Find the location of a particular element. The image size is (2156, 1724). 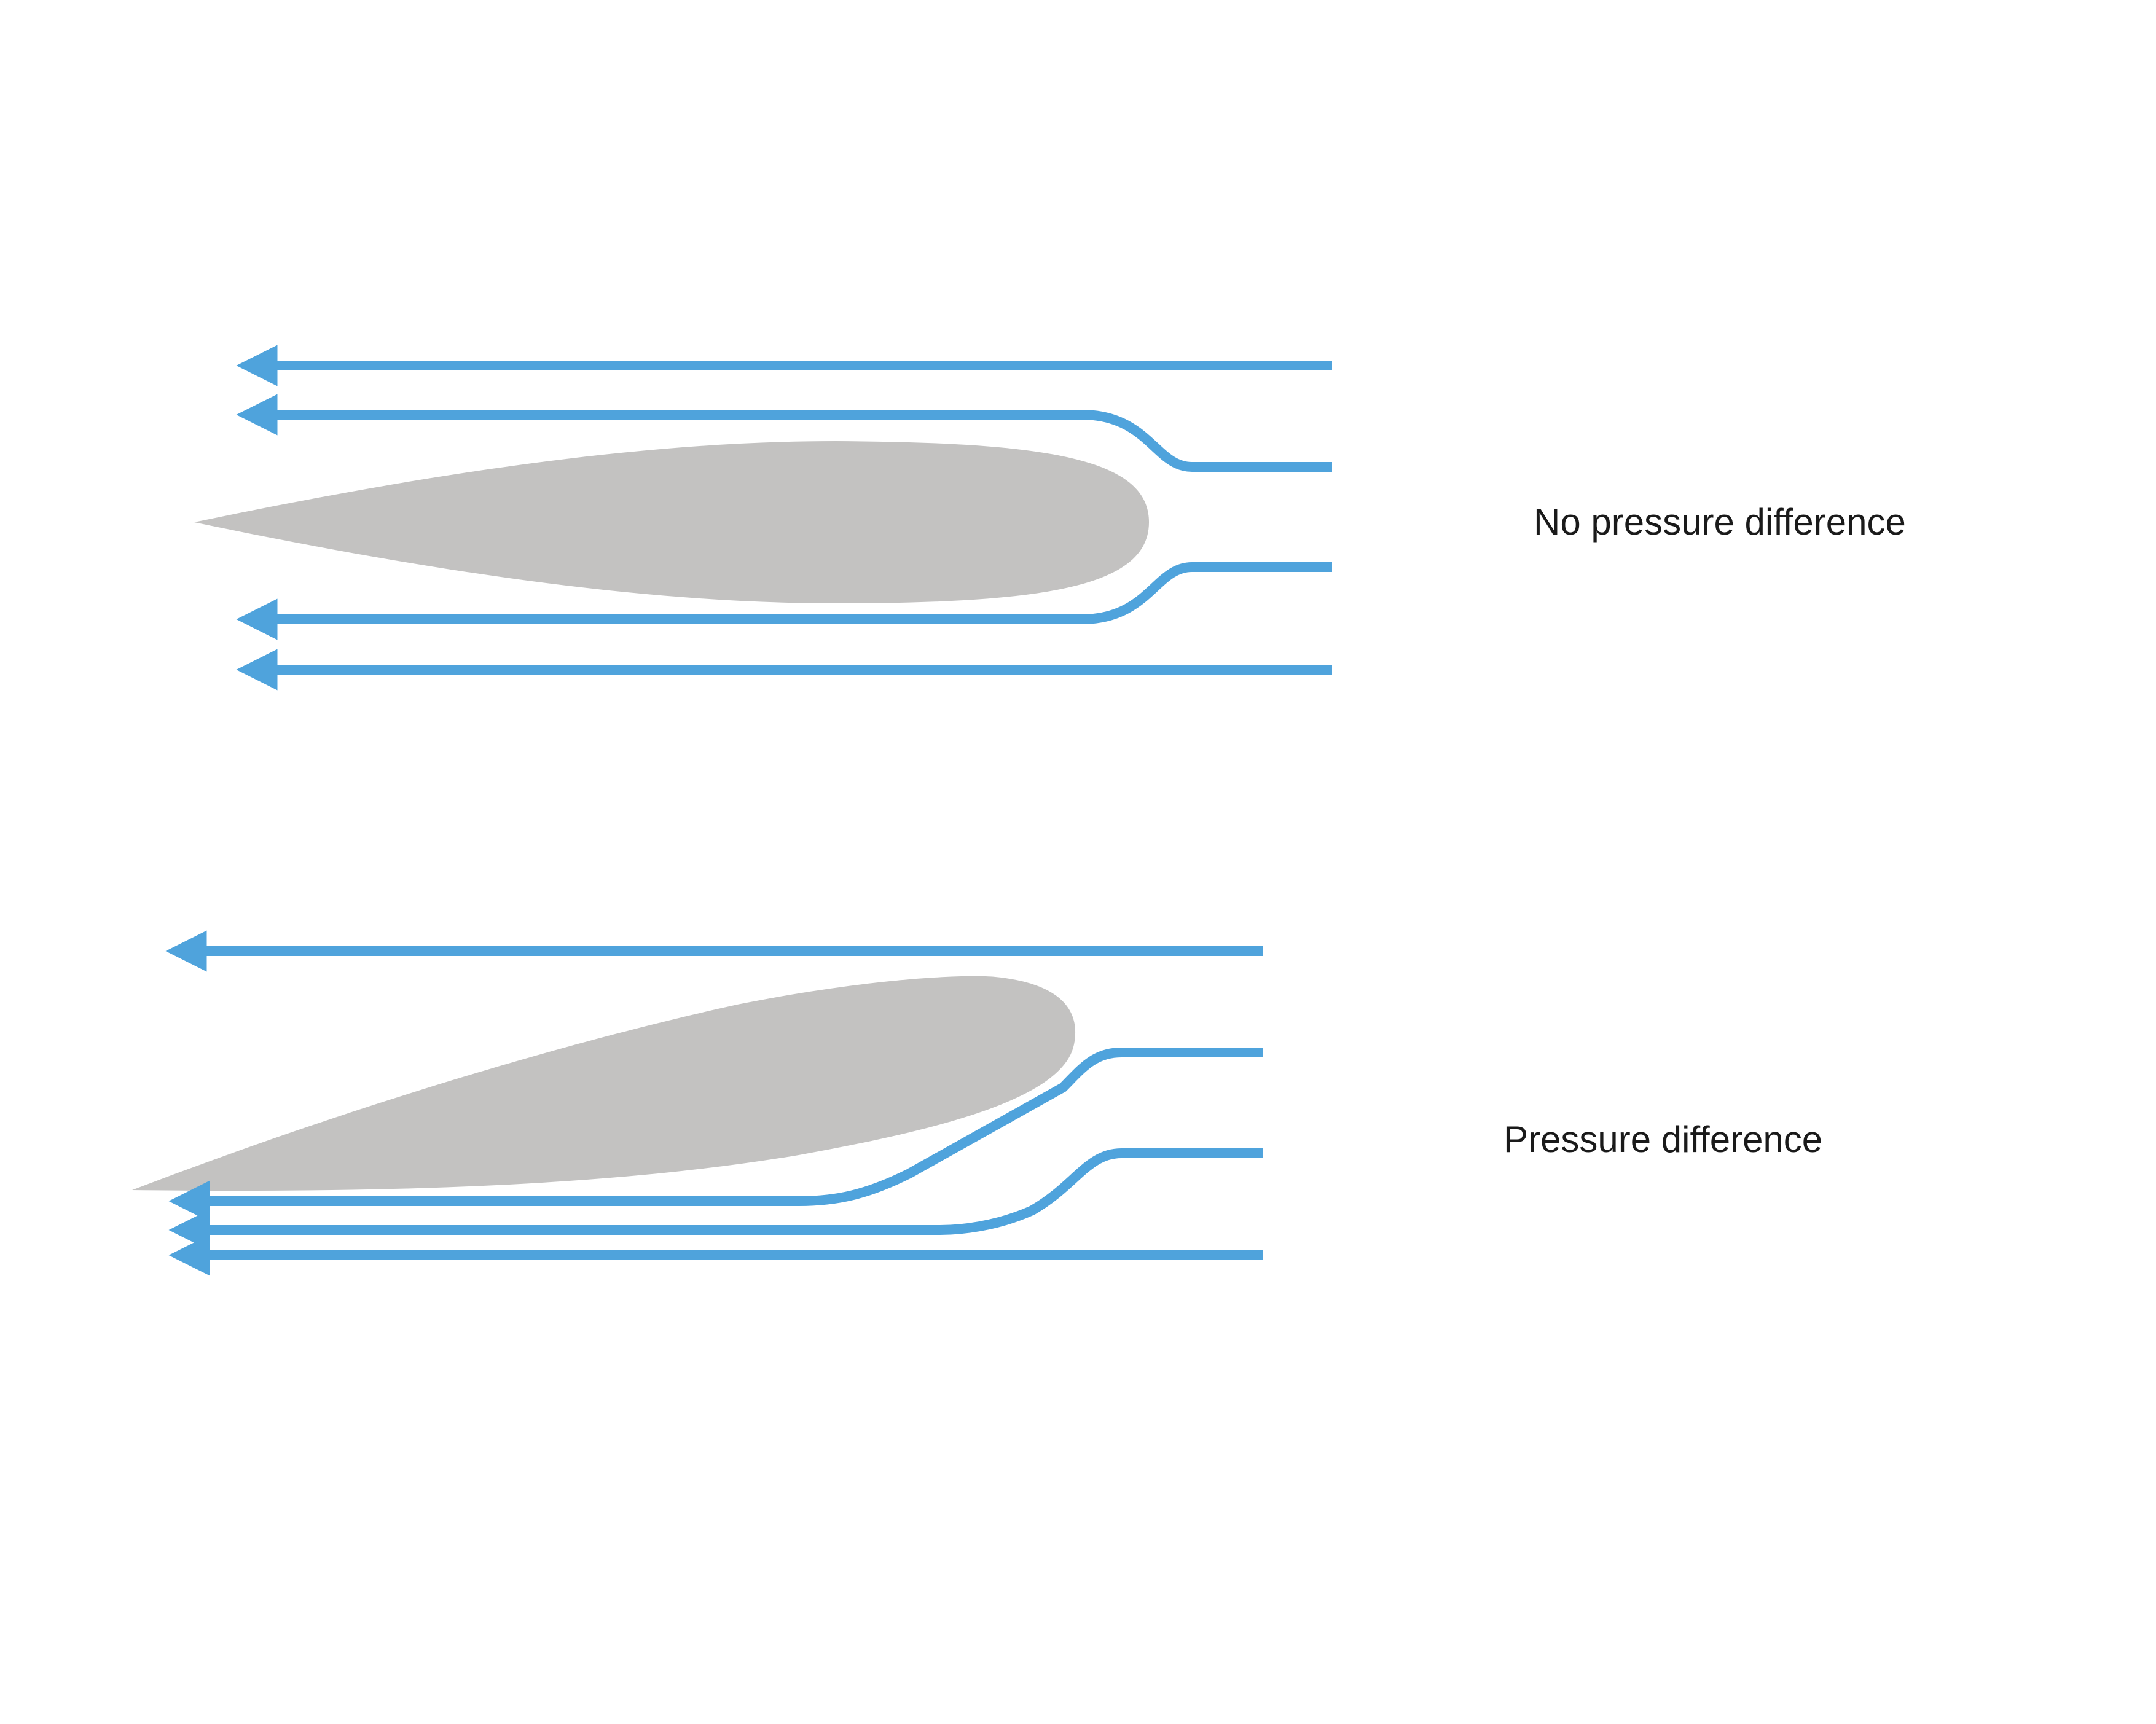

panel-label-no-pressure-difference: No pressure difference is located at coordinates (1720, 522).